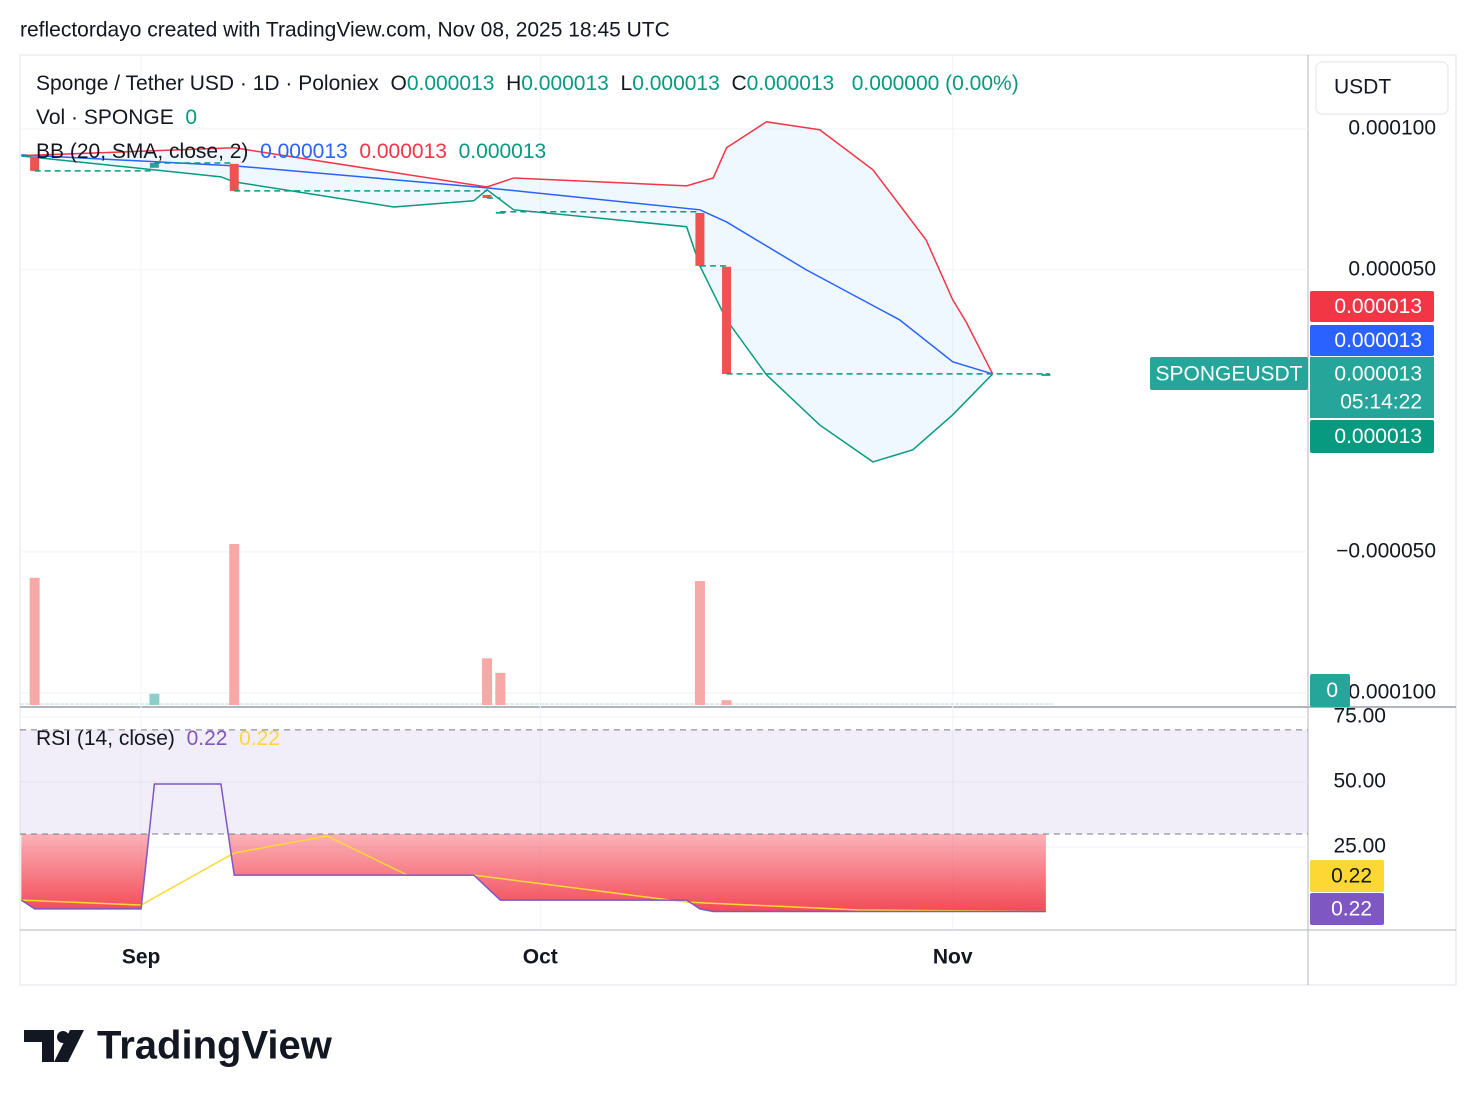  Describe the element at coordinates (1386, 550) in the screenshot. I see `y-tick-label: −0.000050` at that location.